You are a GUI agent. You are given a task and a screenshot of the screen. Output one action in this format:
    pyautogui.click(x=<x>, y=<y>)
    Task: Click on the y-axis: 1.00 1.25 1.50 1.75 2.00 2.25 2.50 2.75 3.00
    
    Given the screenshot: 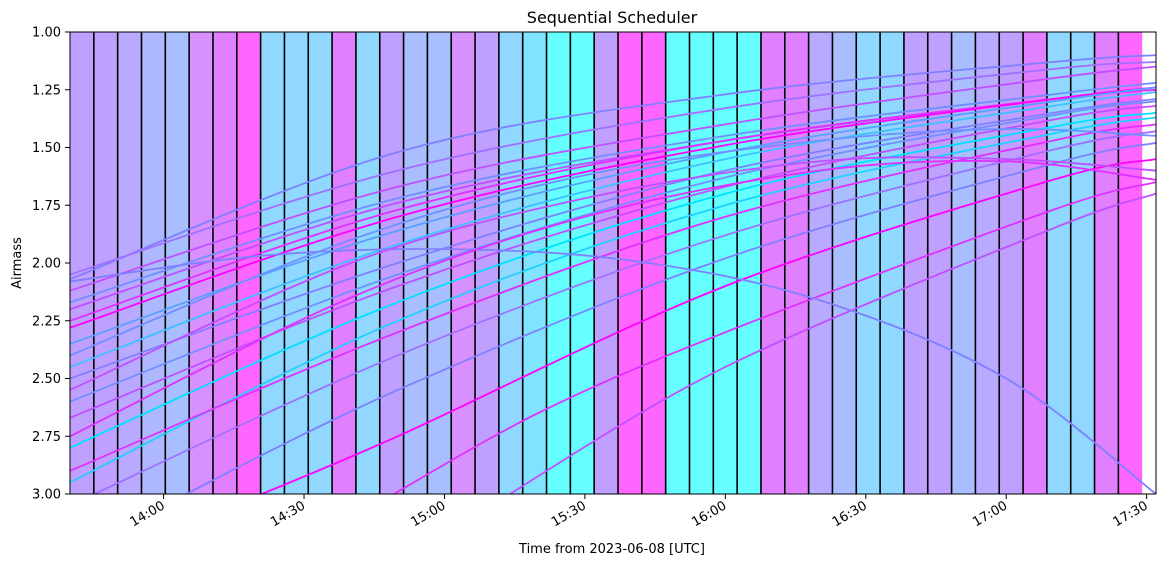 What is the action you would take?
    pyautogui.click(x=51, y=264)
    